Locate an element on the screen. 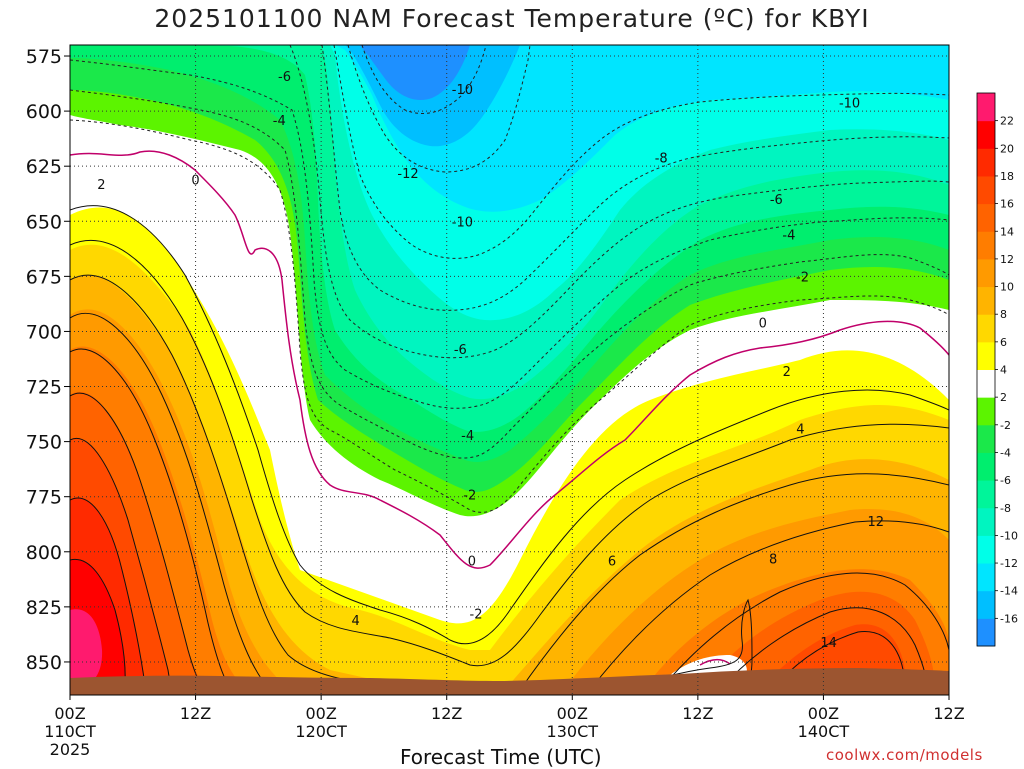 The width and height of the screenshot is (1024, 769). colorbar-label: -2 is located at coordinates (1005, 425).